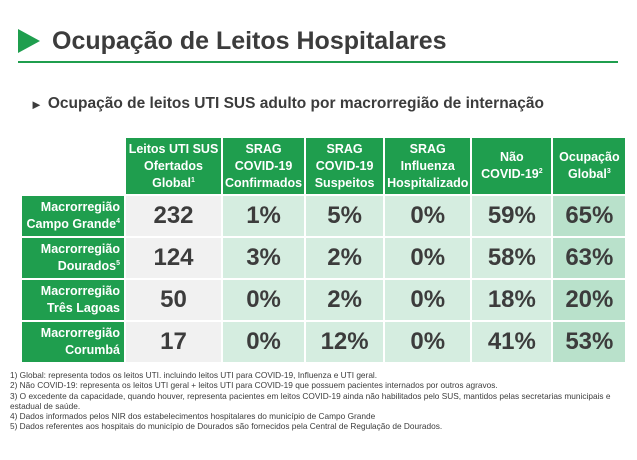 The image size is (637, 460). What do you see at coordinates (36, 104) in the screenshot?
I see `small-triangle-icon: ►` at bounding box center [36, 104].